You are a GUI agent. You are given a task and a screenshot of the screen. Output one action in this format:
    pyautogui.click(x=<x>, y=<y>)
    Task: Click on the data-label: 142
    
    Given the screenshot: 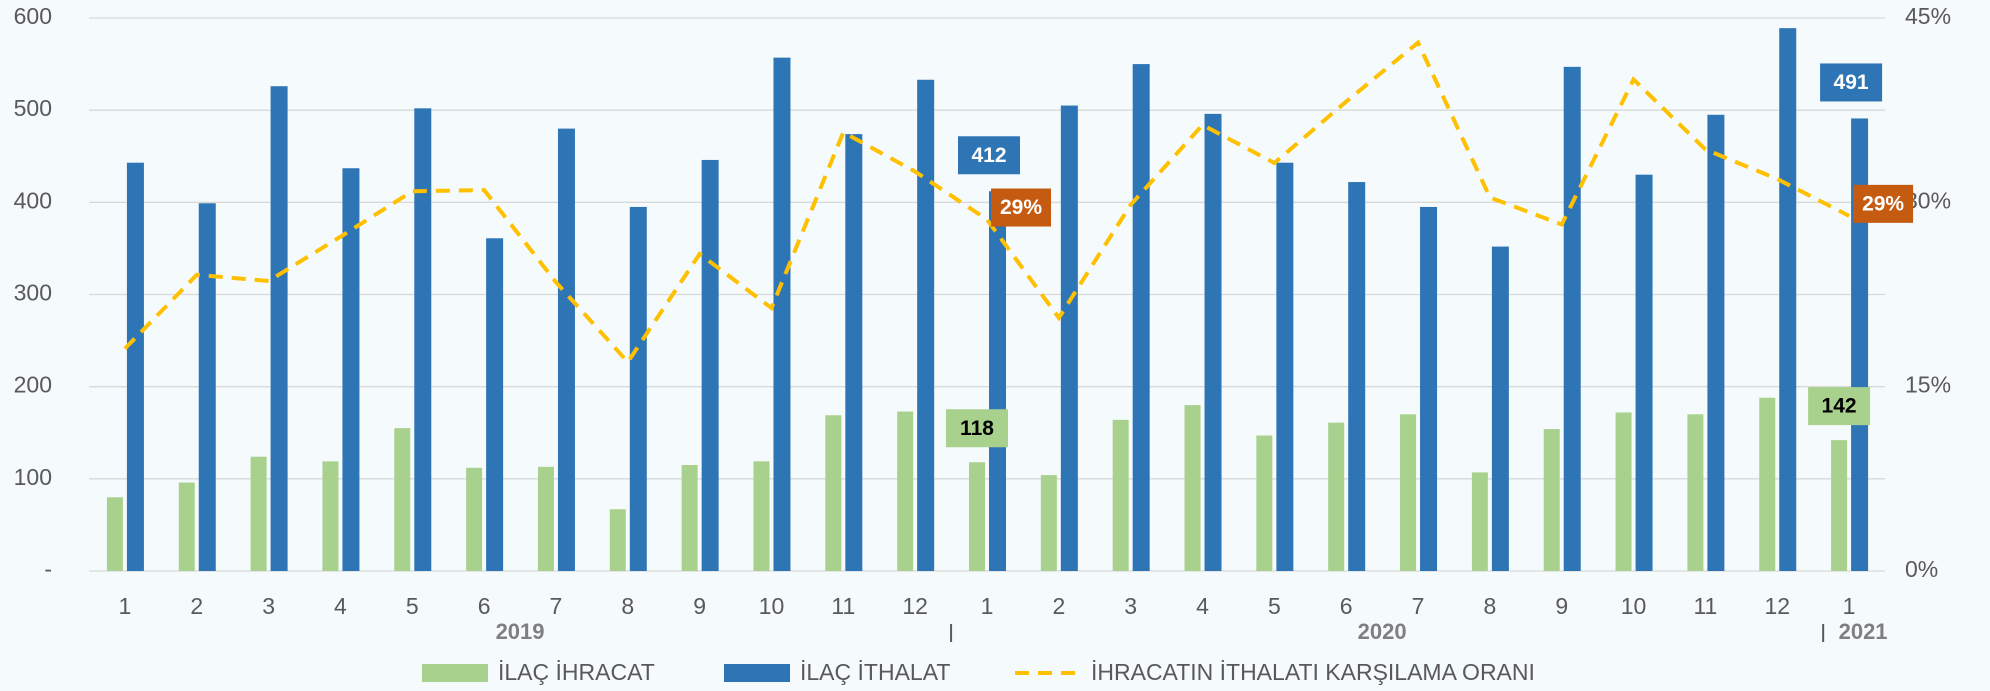 What is the action you would take?
    pyautogui.click(x=1839, y=406)
    